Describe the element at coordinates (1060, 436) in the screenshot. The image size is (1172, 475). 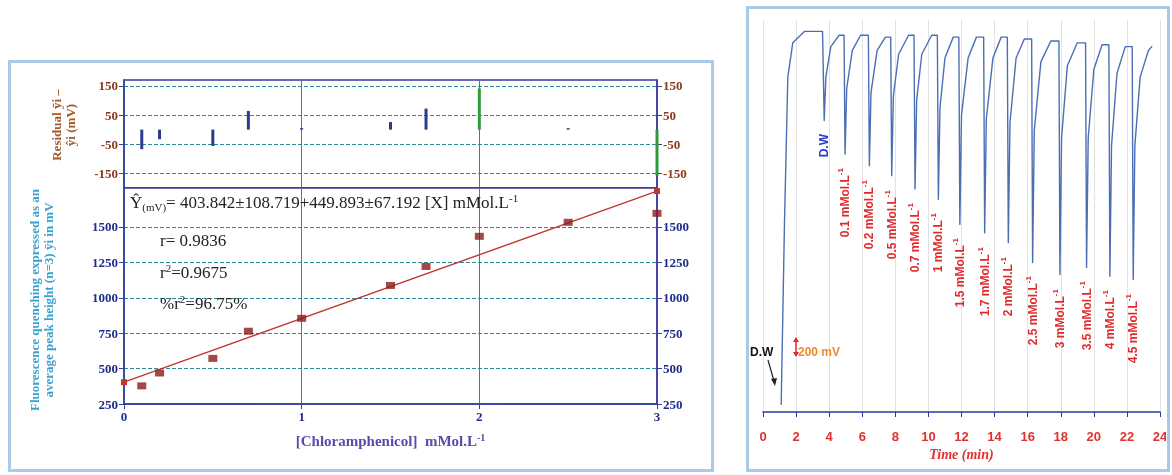
I see `x-tick-label: 18` at that location.